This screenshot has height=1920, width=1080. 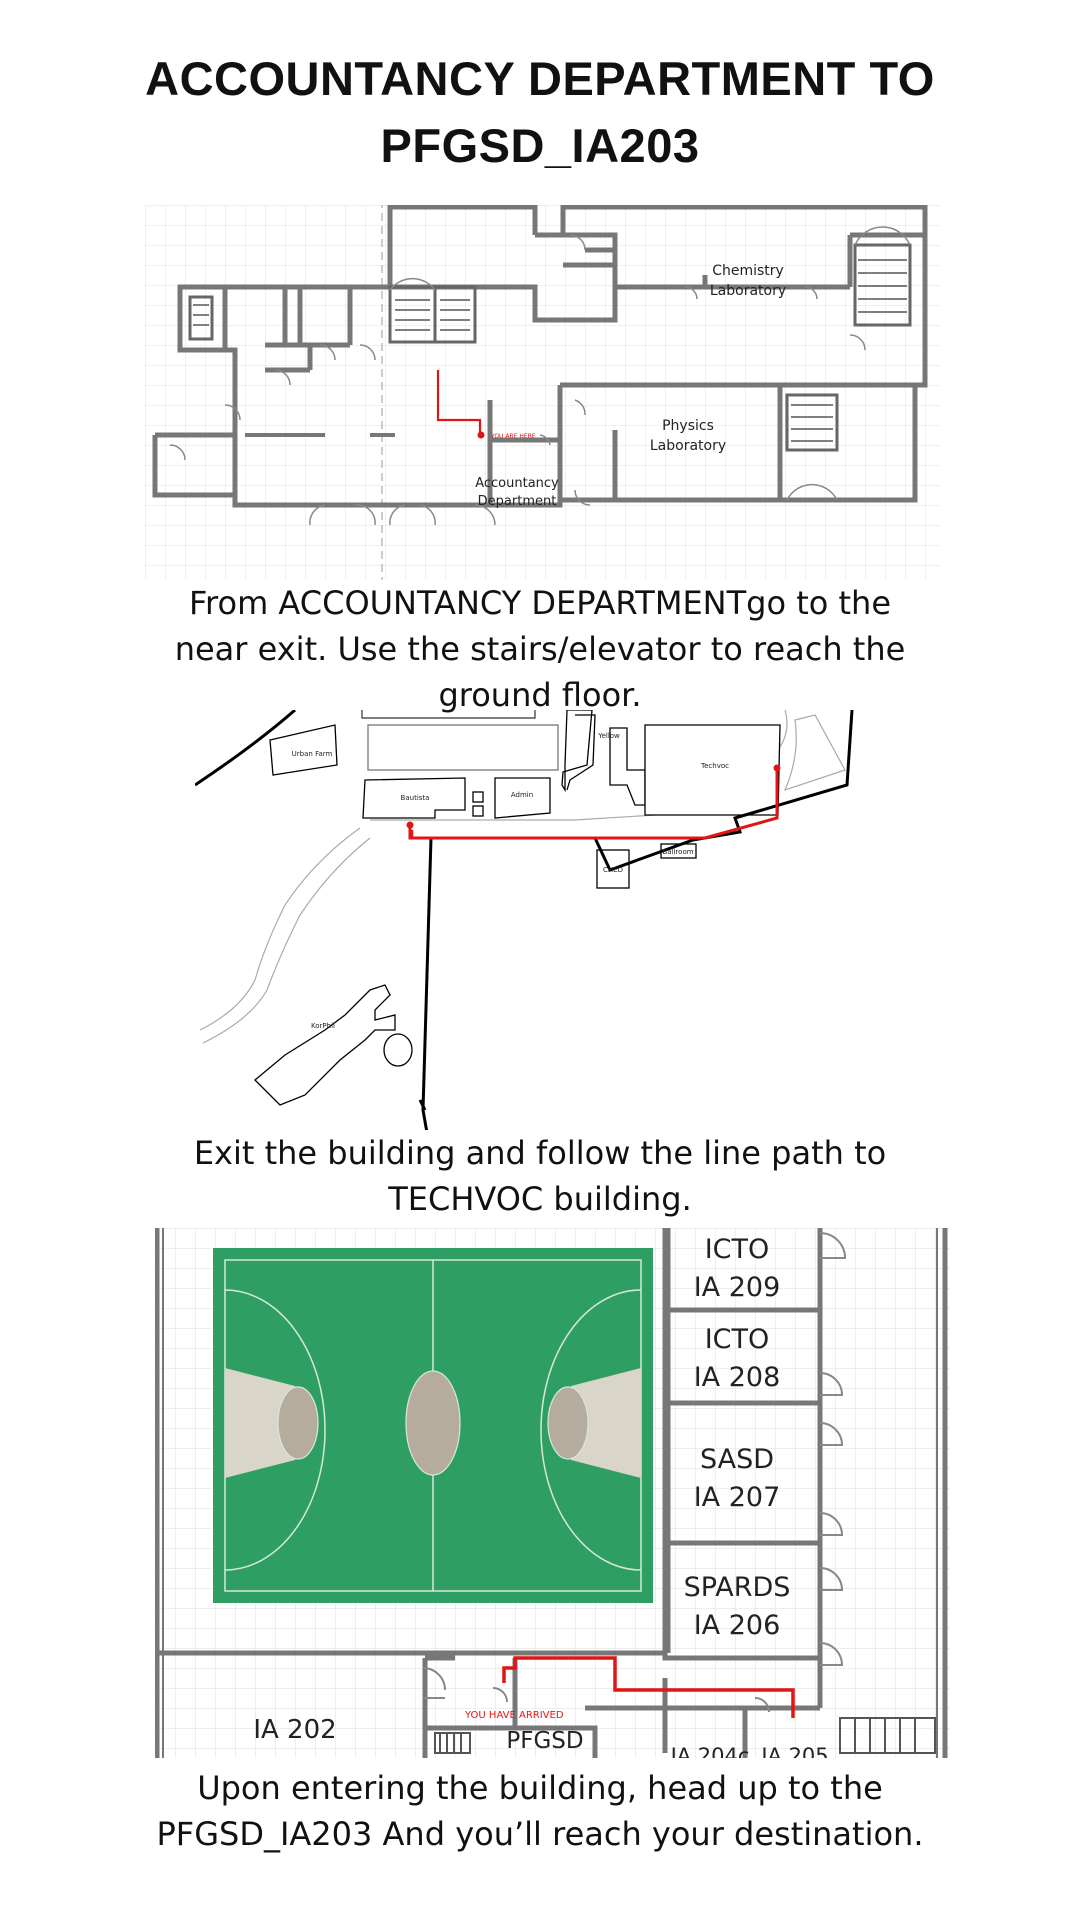 I want to click on you-are-here-label: YOU ARE HERE, so click(x=513, y=436).